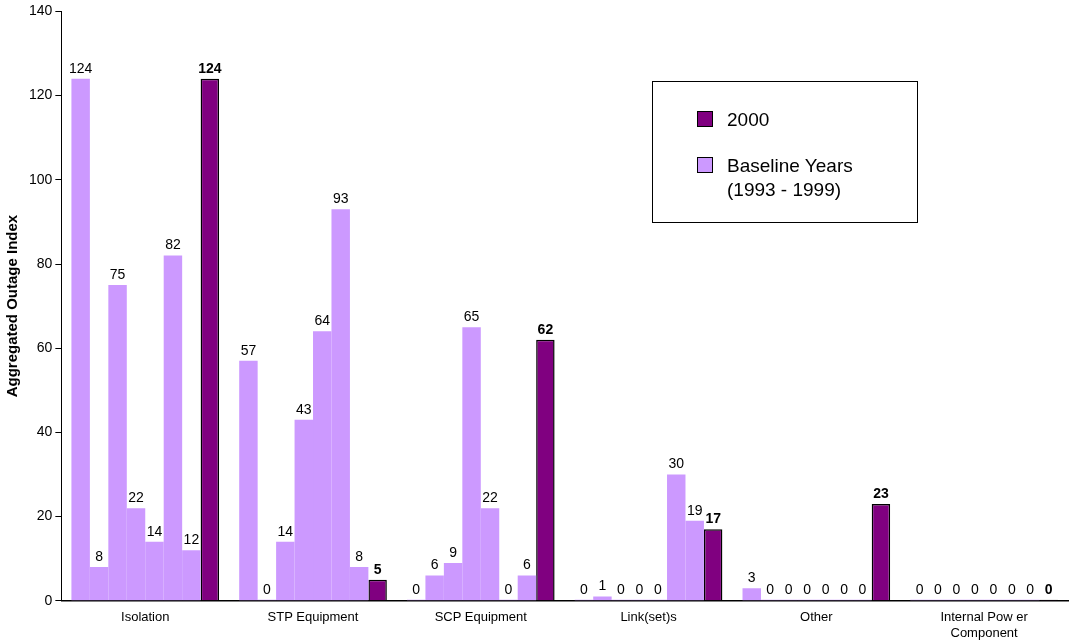 Image resolution: width=1078 pixels, height=644 pixels. I want to click on y-tick-label: 100, so click(41, 178).